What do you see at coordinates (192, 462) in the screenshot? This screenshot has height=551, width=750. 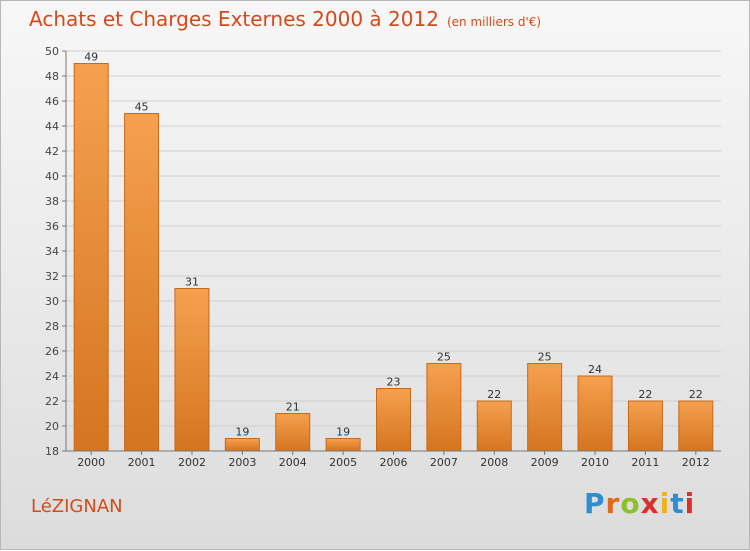 I see `x-tick-label: 2002` at bounding box center [192, 462].